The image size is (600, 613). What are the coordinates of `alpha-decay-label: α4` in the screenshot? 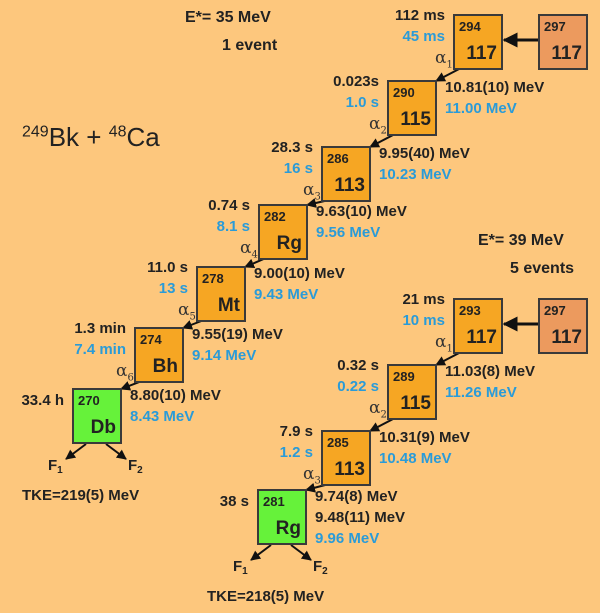 It's located at (249, 249).